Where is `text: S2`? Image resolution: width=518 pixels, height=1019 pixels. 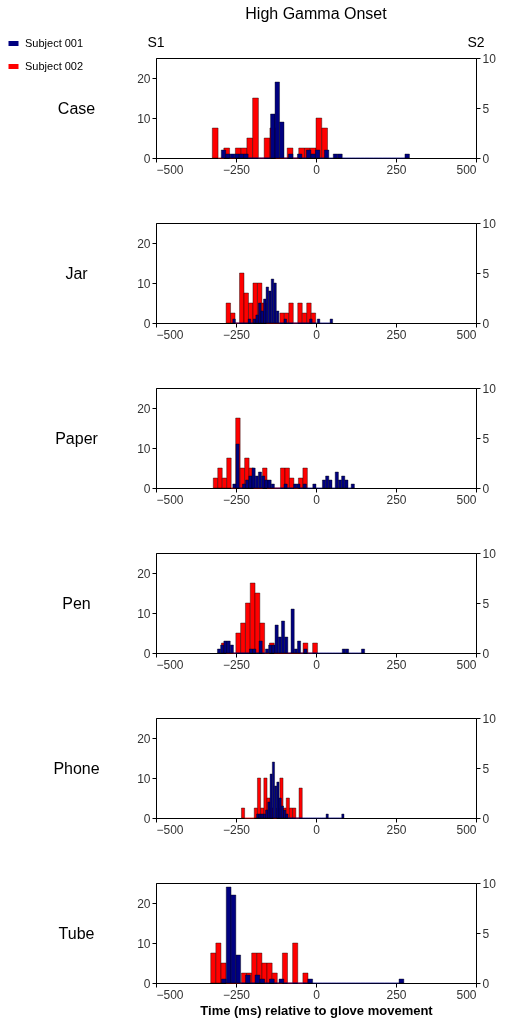
text: S2 is located at coordinates (476, 42).